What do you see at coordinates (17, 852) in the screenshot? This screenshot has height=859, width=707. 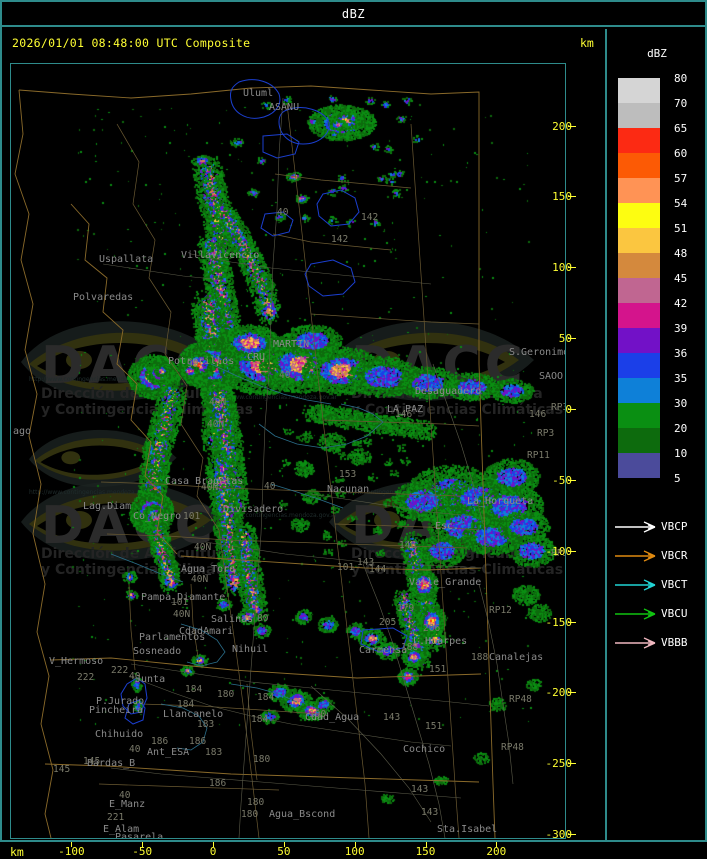 I see `x-axis-unit-label: km` at bounding box center [17, 852].